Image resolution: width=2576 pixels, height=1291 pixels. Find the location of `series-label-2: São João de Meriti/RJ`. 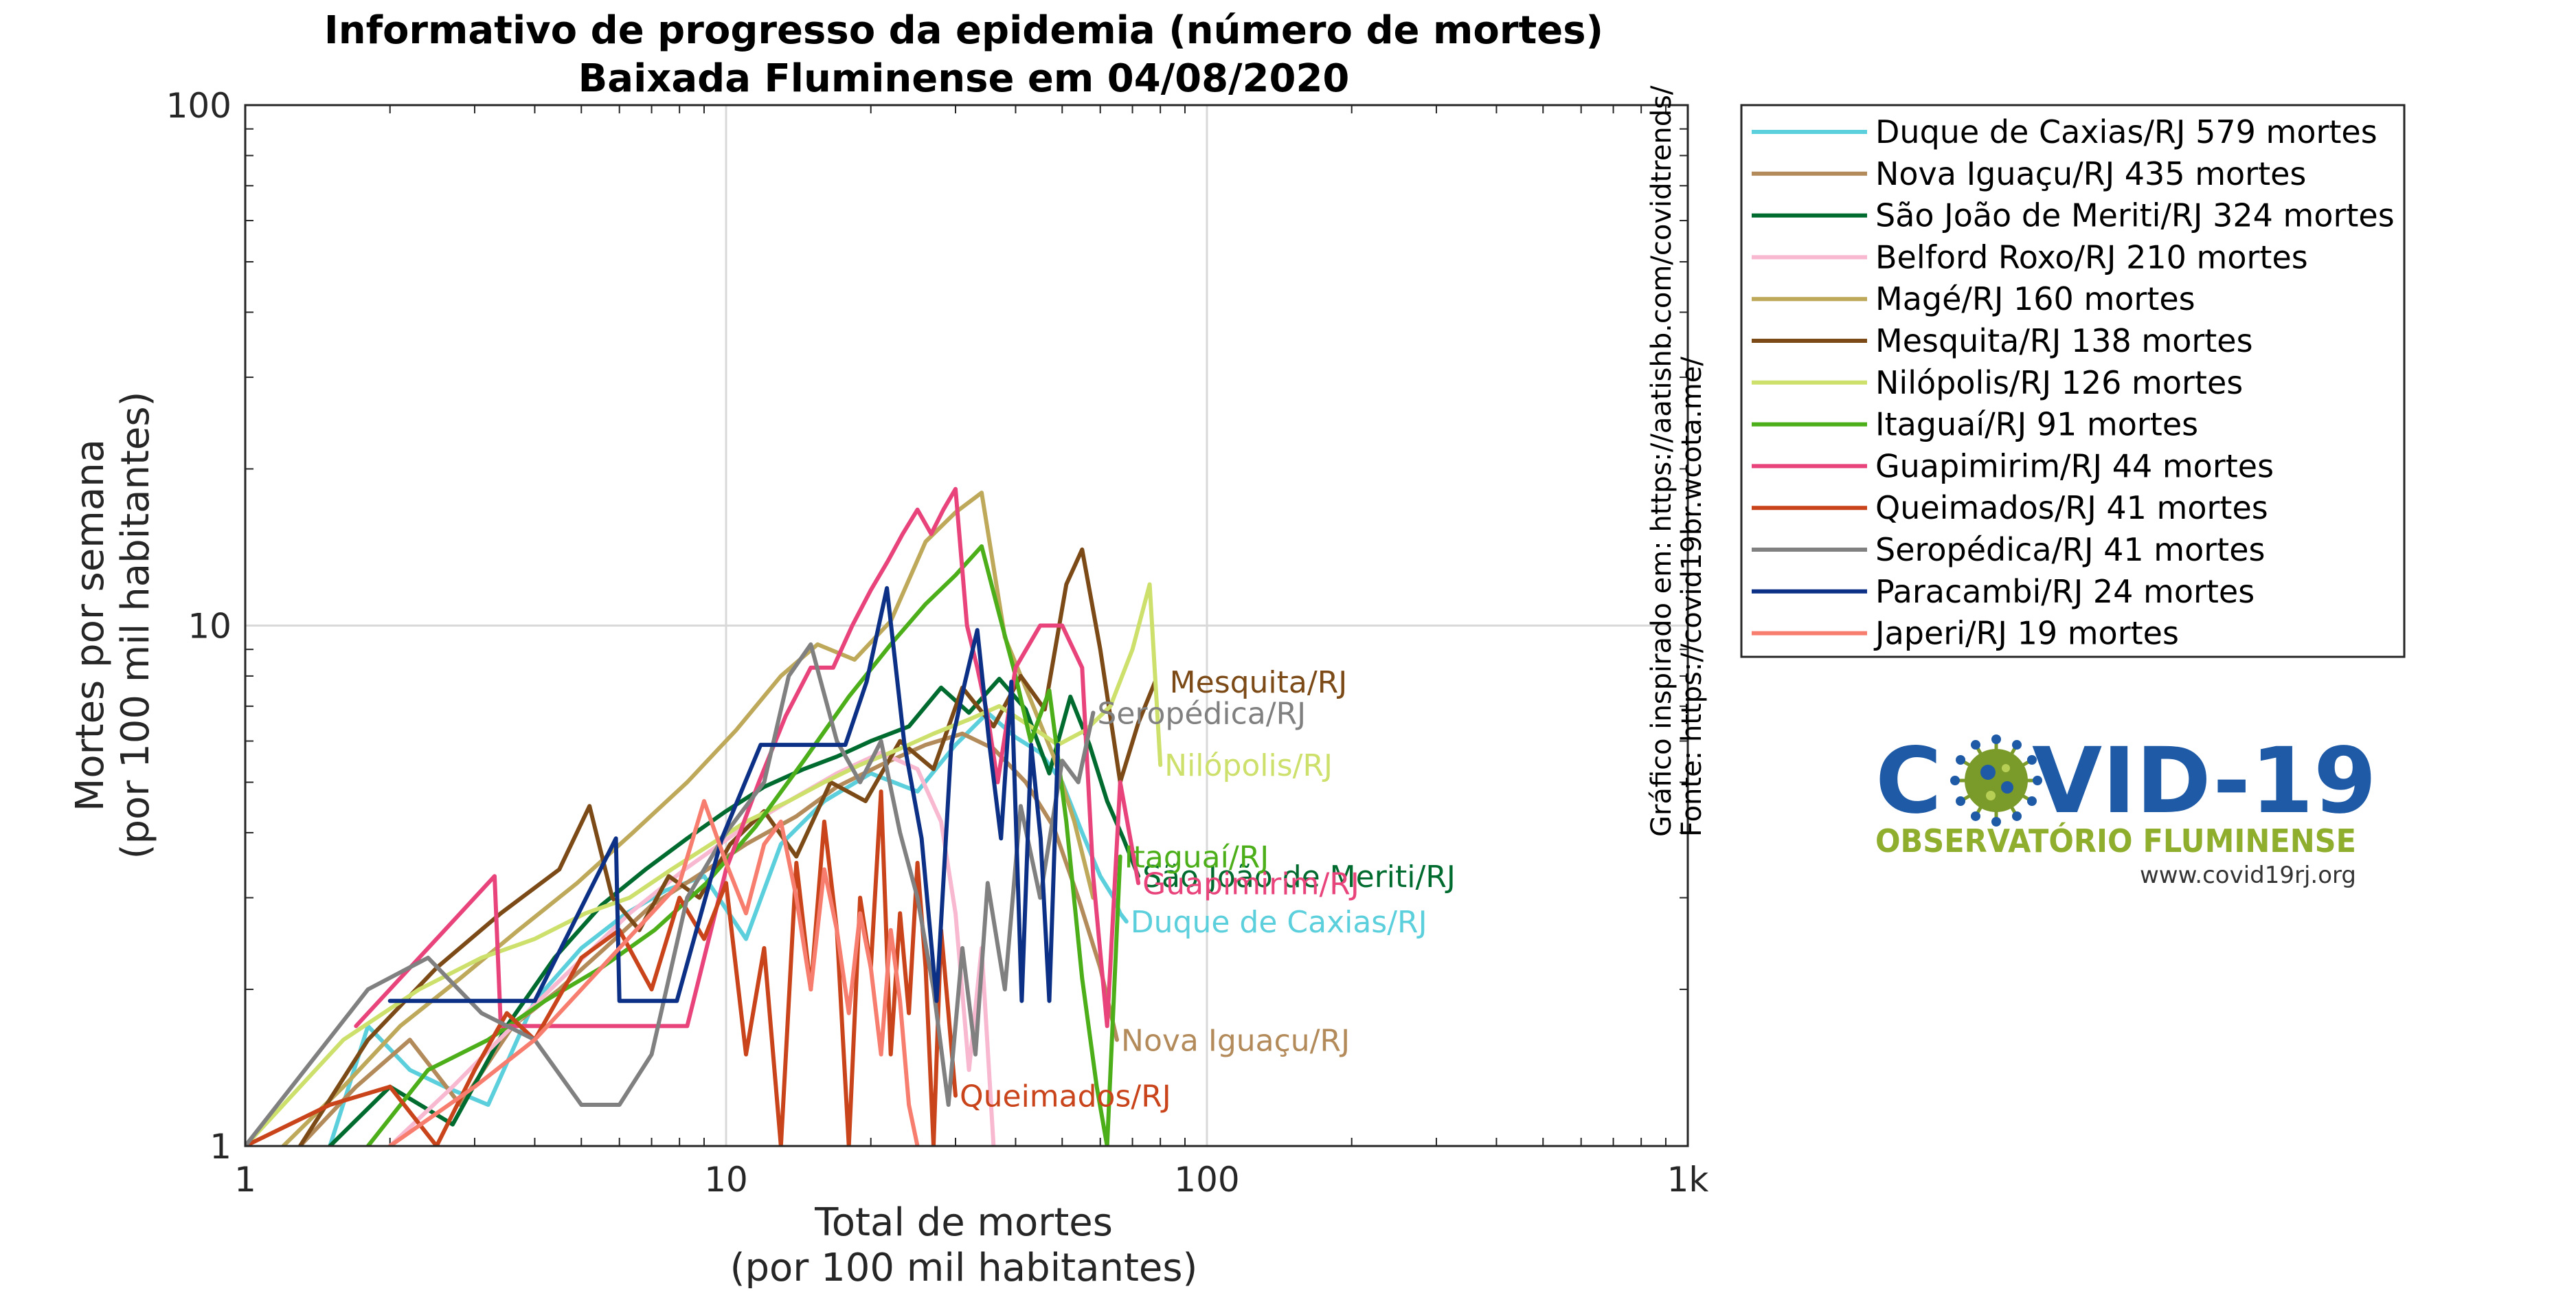

series-label-2: São João de Meriti/RJ is located at coordinates (1299, 877).